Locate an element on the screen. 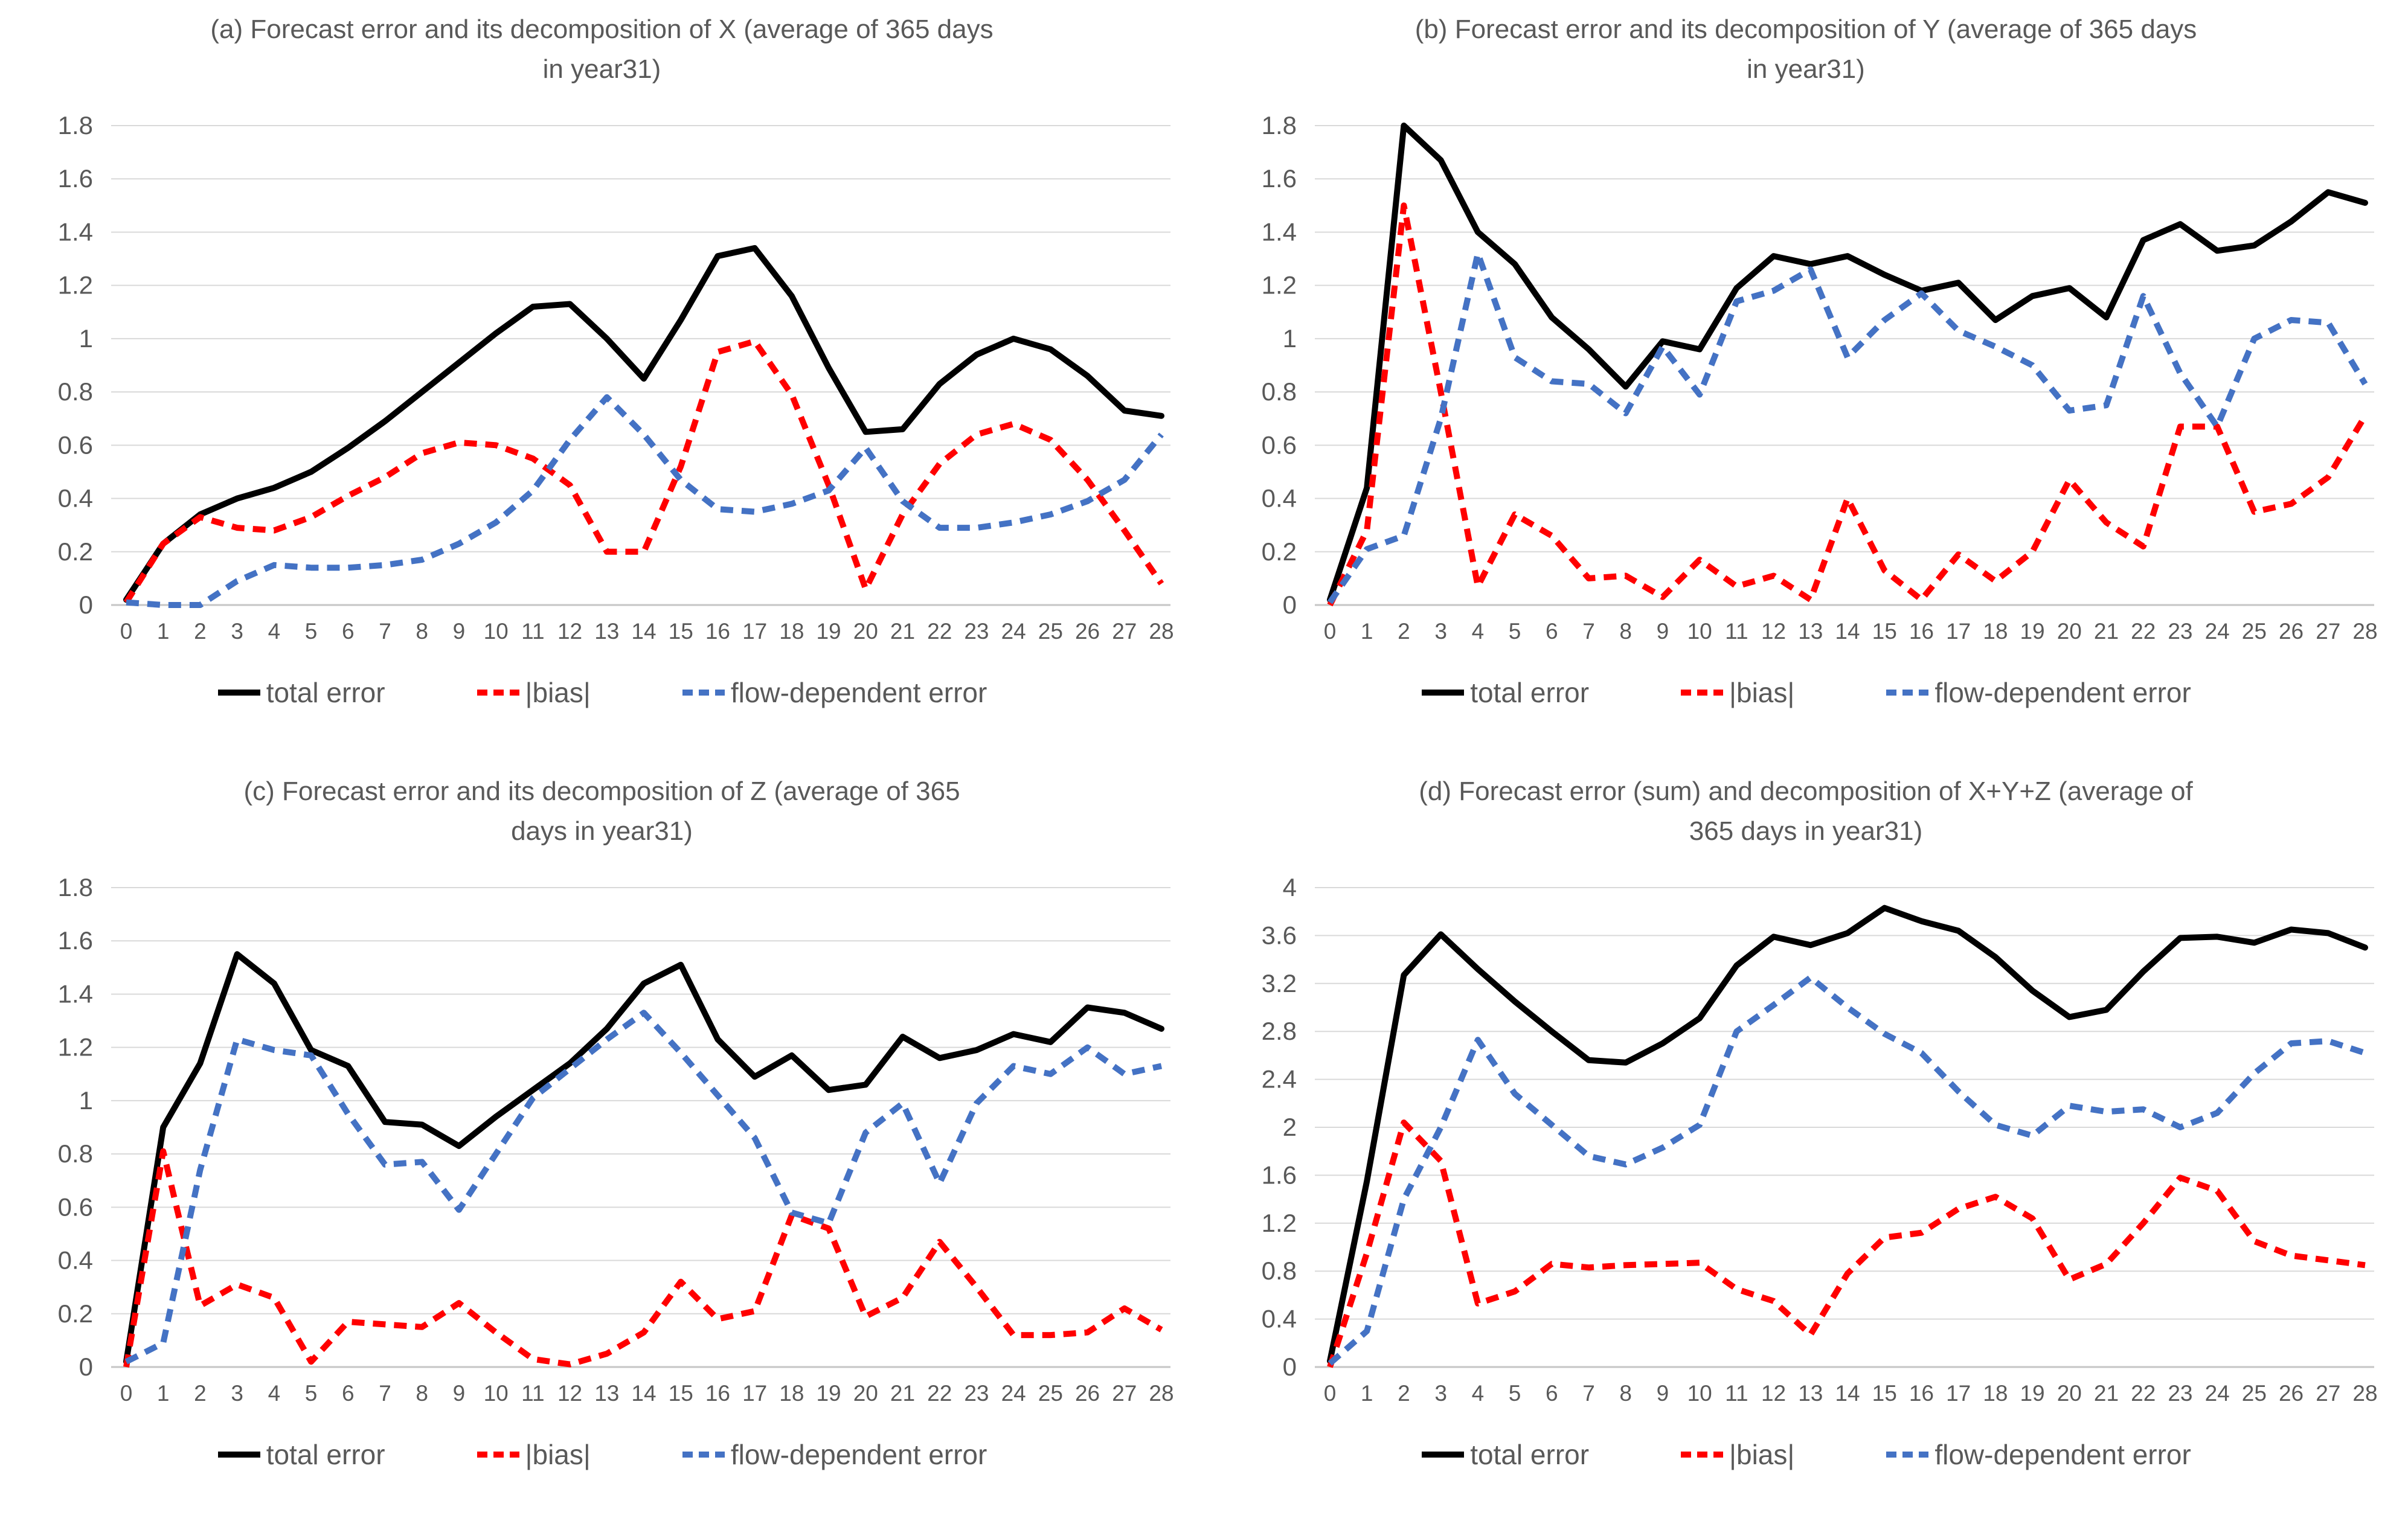 The width and height of the screenshot is (2408, 1524). x-tick-label: 14 is located at coordinates (644, 631).